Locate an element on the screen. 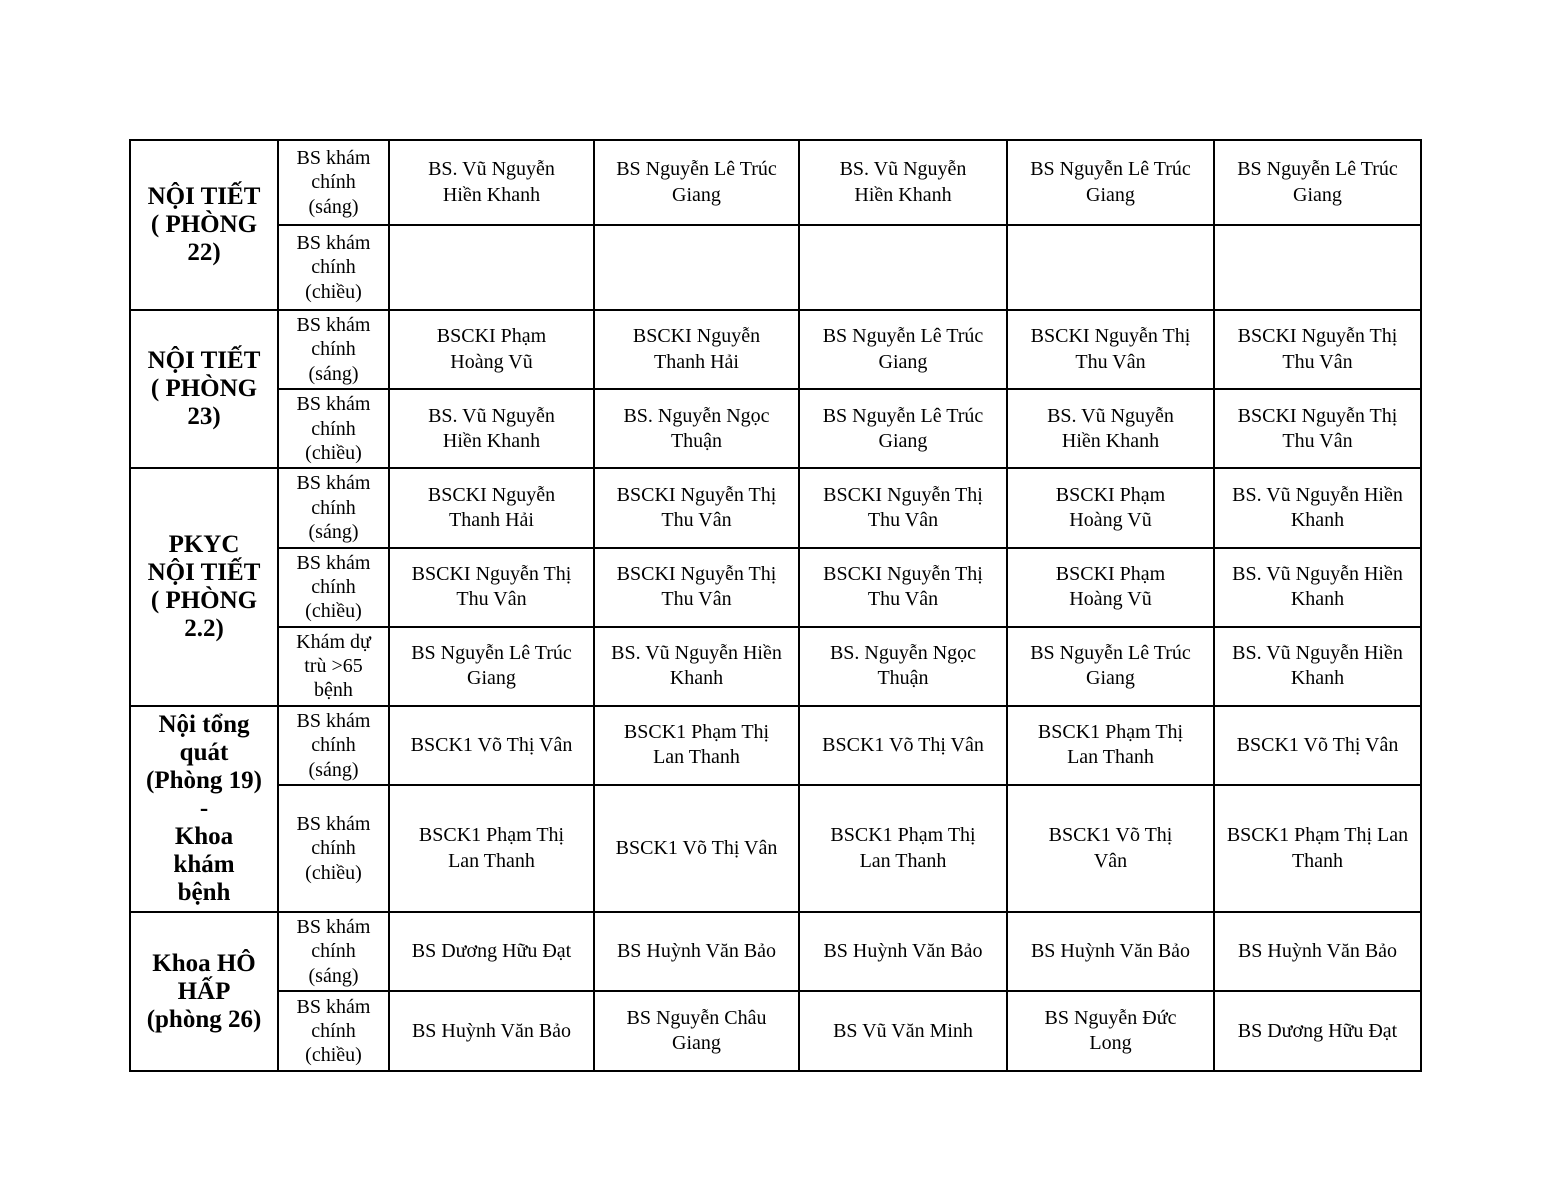 The height and width of the screenshot is (1200, 1553). table-row: BS khám chính (chiều) is located at coordinates (776, 267).